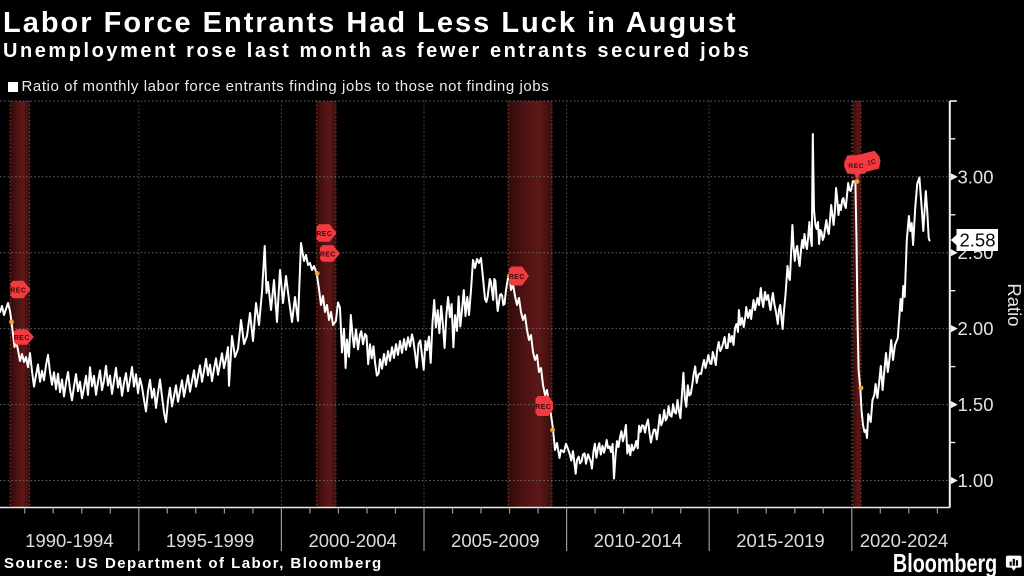 This screenshot has width=1024, height=576. Describe the element at coordinates (976, 176) in the screenshot. I see `svg-text: 3.00` at that location.